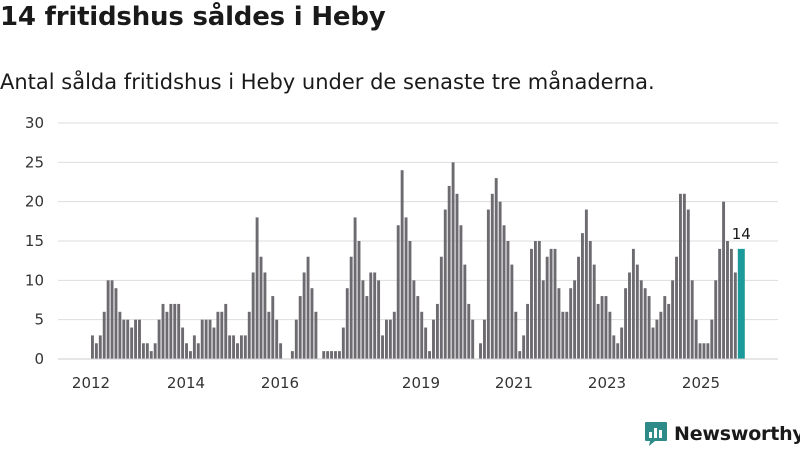  What do you see at coordinates (656, 434) in the screenshot?
I see `newsworthy-icon` at bounding box center [656, 434].